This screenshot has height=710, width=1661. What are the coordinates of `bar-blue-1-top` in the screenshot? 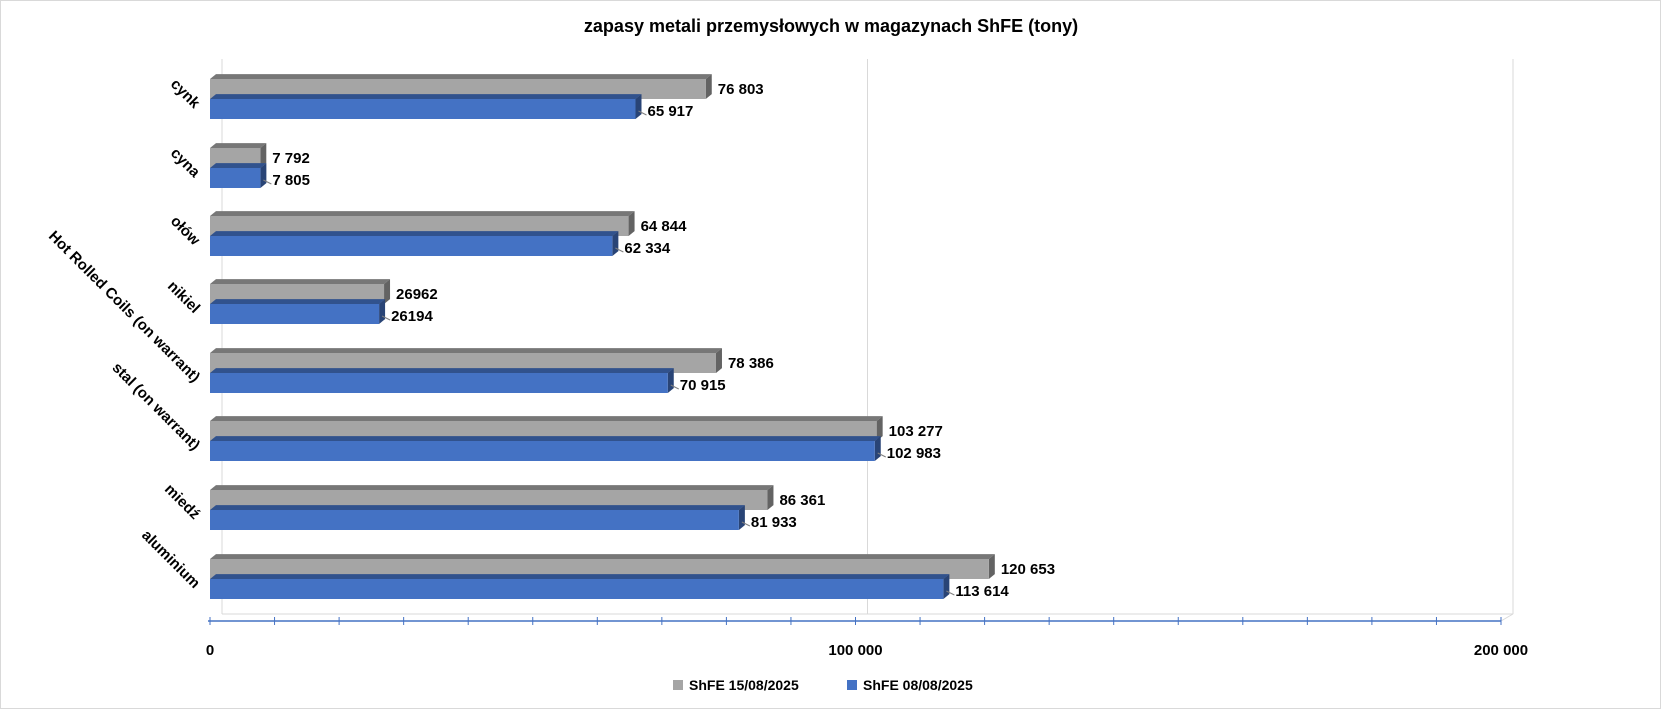 It's located at (238, 165).